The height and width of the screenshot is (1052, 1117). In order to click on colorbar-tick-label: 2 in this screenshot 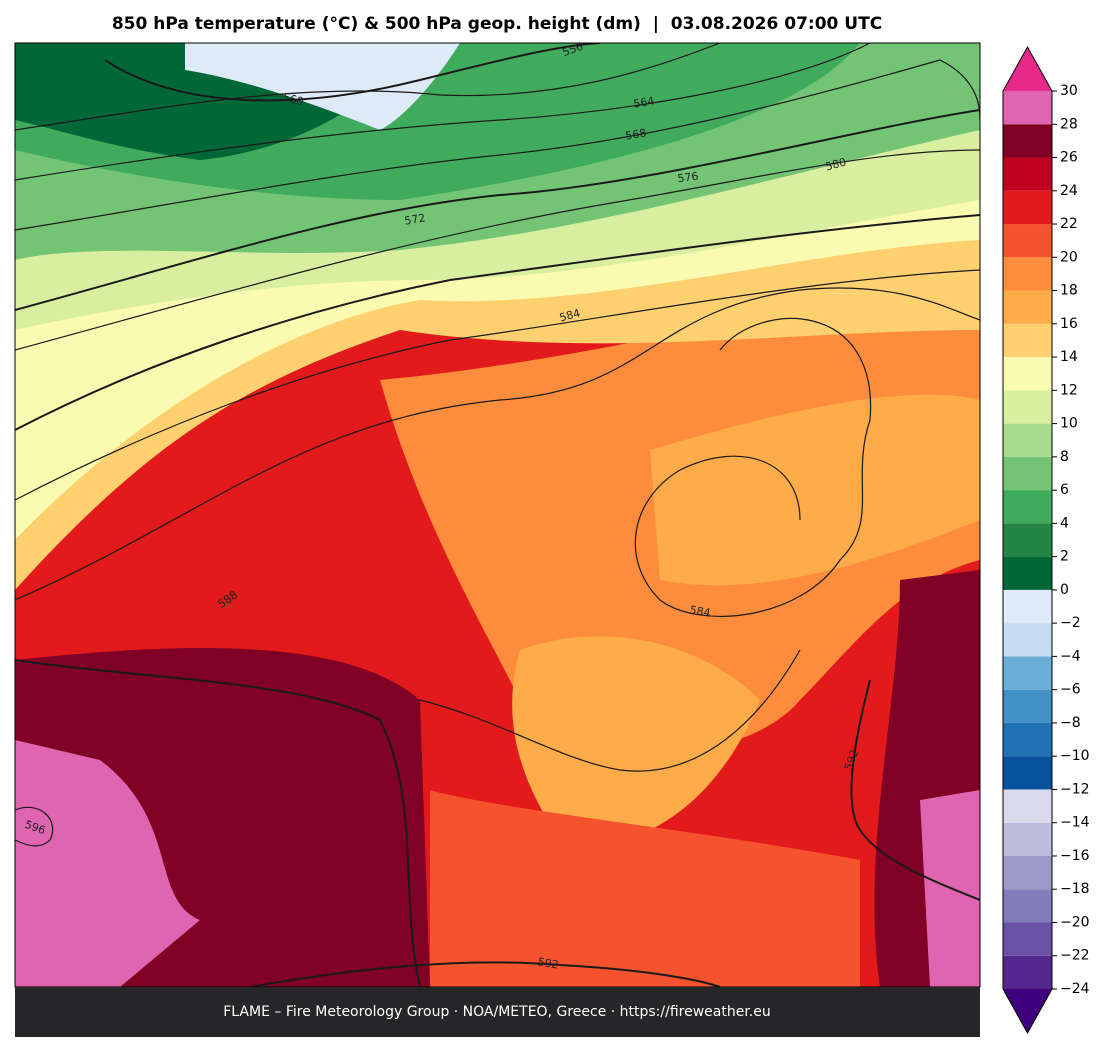, I will do `click(1064, 557)`.